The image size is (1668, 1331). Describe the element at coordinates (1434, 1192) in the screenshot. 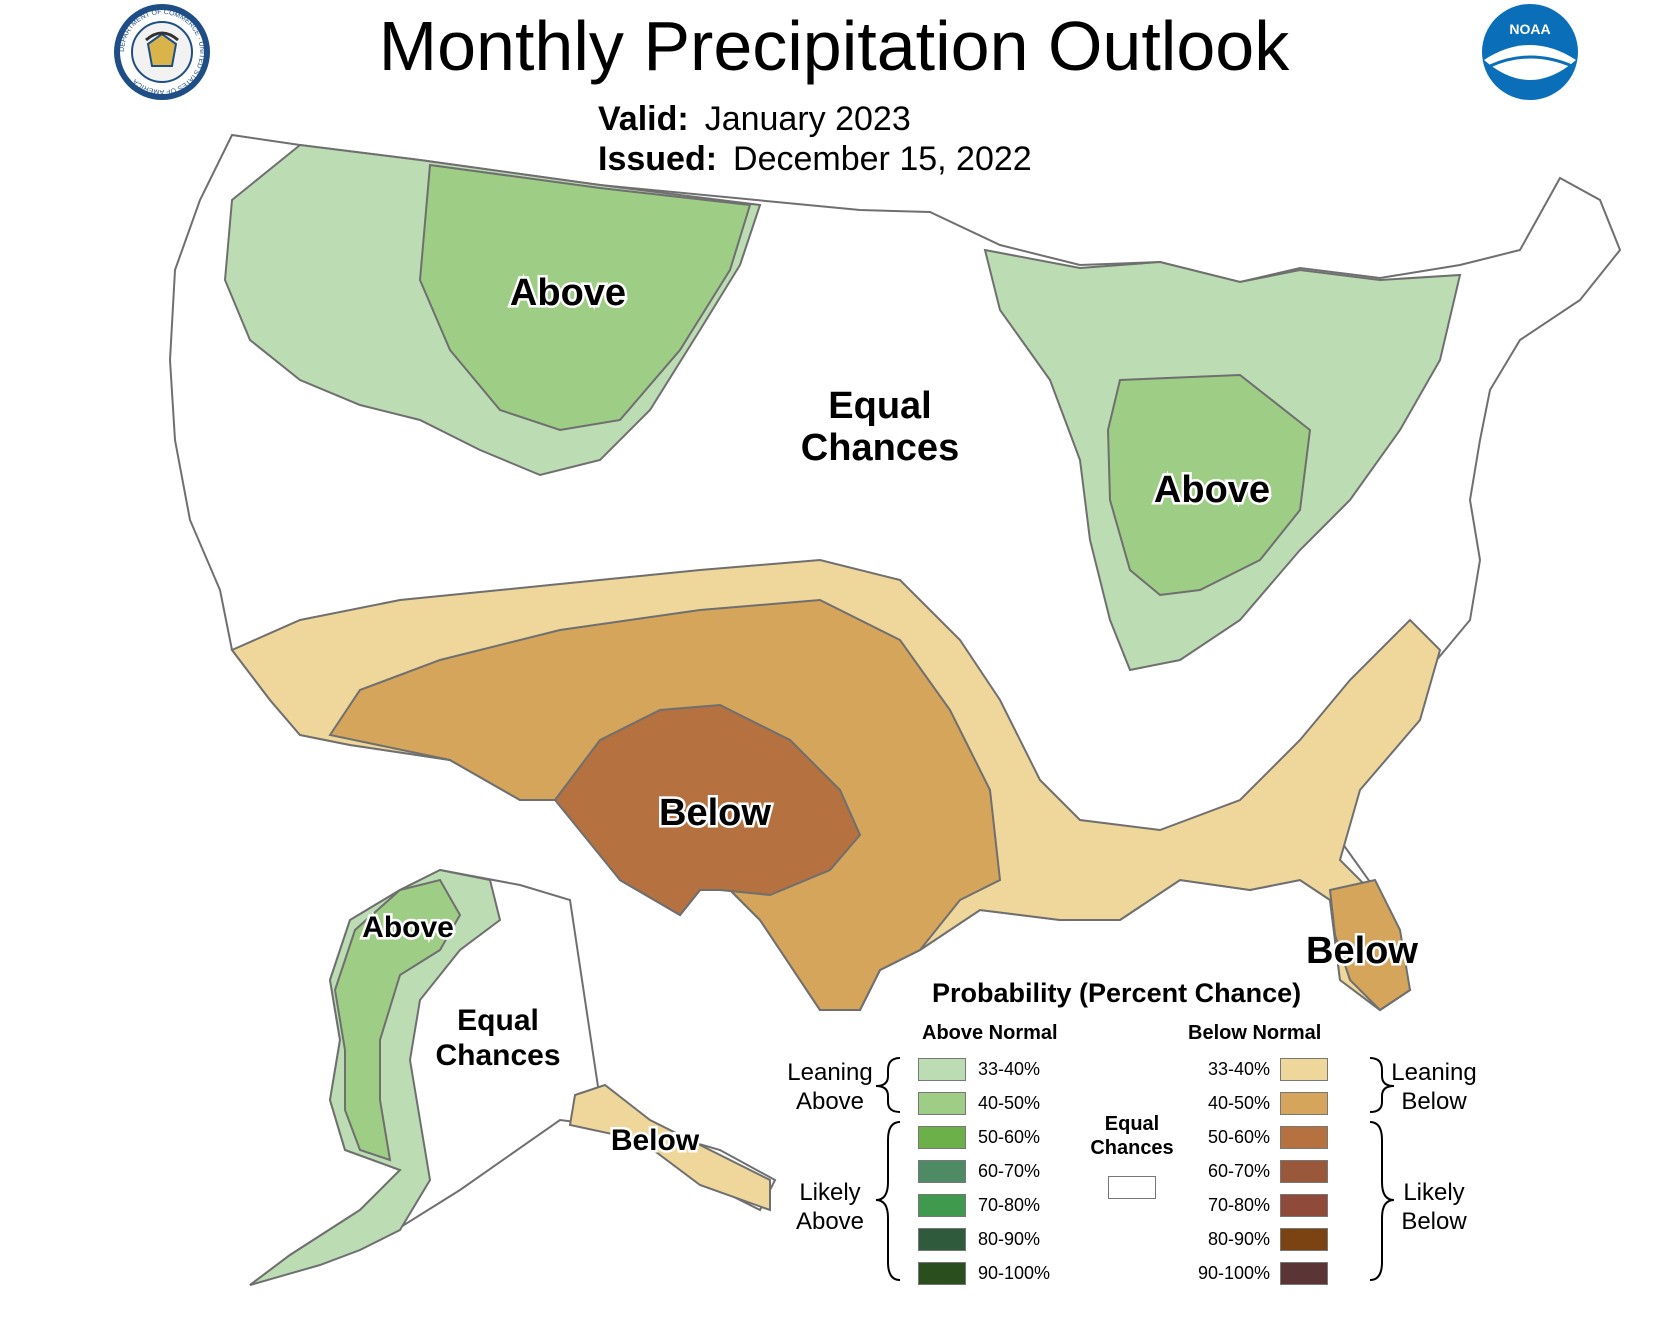

I see `likely-below-line1: Likely` at that location.